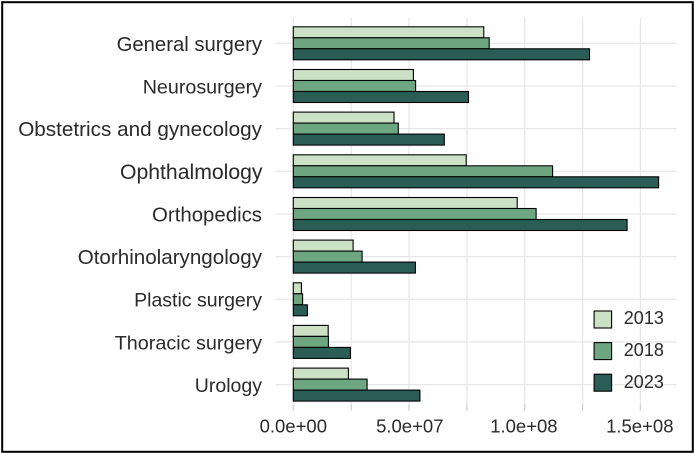 Image resolution: width=694 pixels, height=453 pixels. Describe the element at coordinates (190, 45) in the screenshot. I see `svg-text: General surgery` at that location.